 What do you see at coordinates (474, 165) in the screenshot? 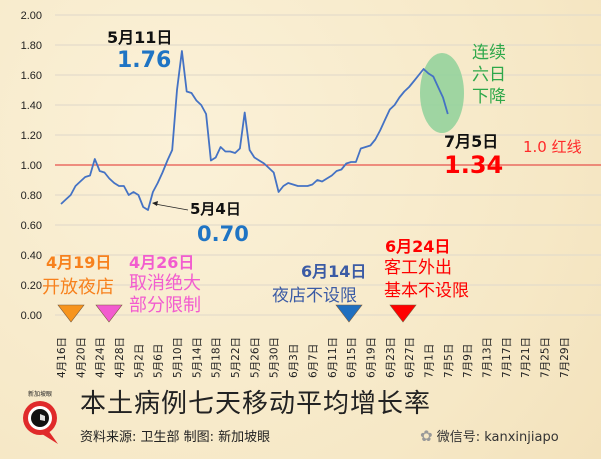
I see `latest-value-label: 1.34` at bounding box center [474, 165].